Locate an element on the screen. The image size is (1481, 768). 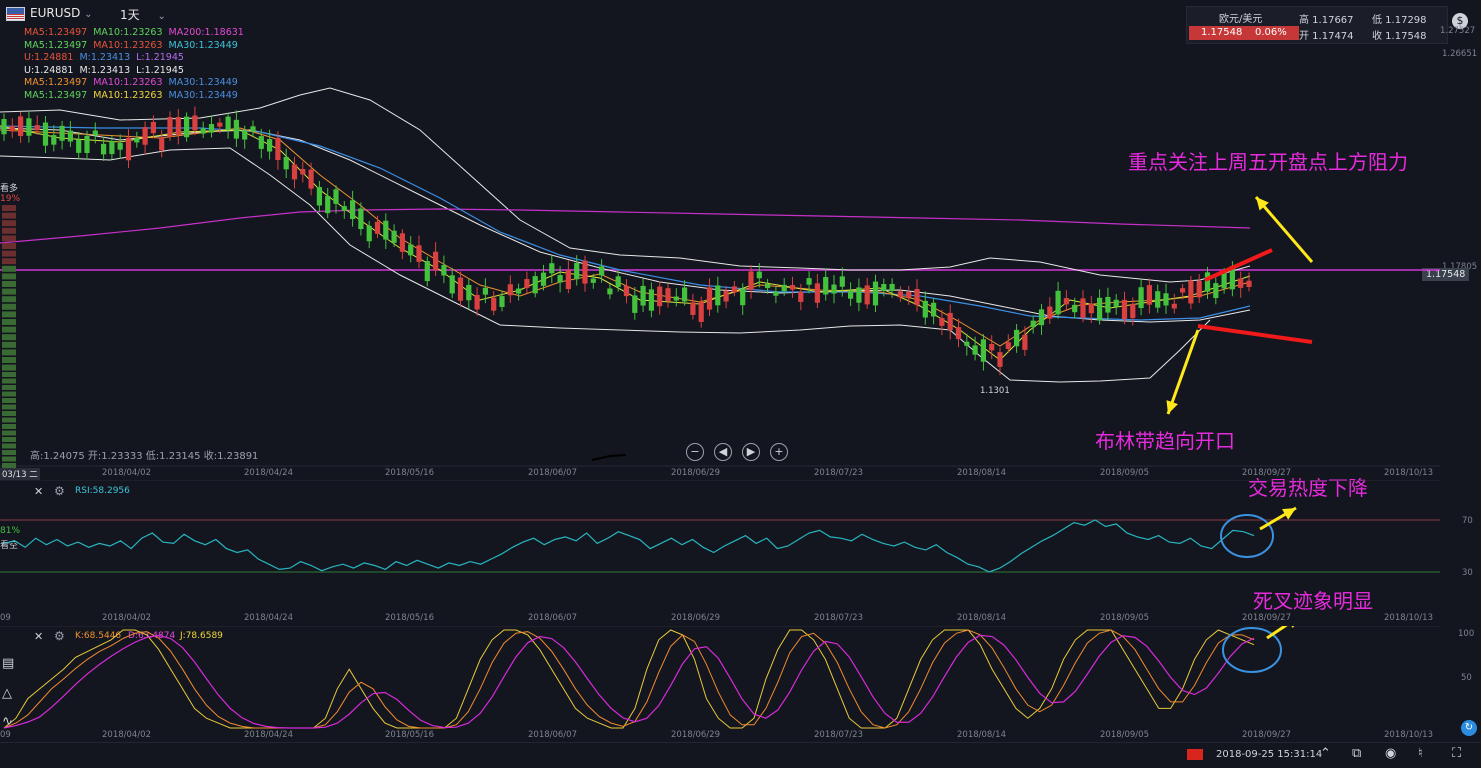
refresh-icon: ↻ is located at coordinates (1469, 728).